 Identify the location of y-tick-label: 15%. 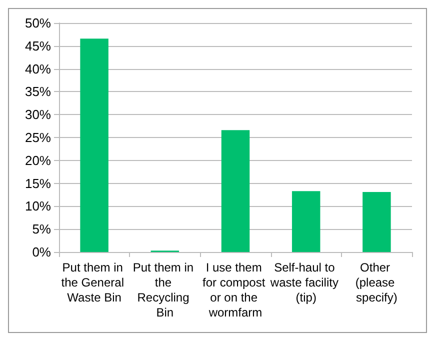
(38, 183).